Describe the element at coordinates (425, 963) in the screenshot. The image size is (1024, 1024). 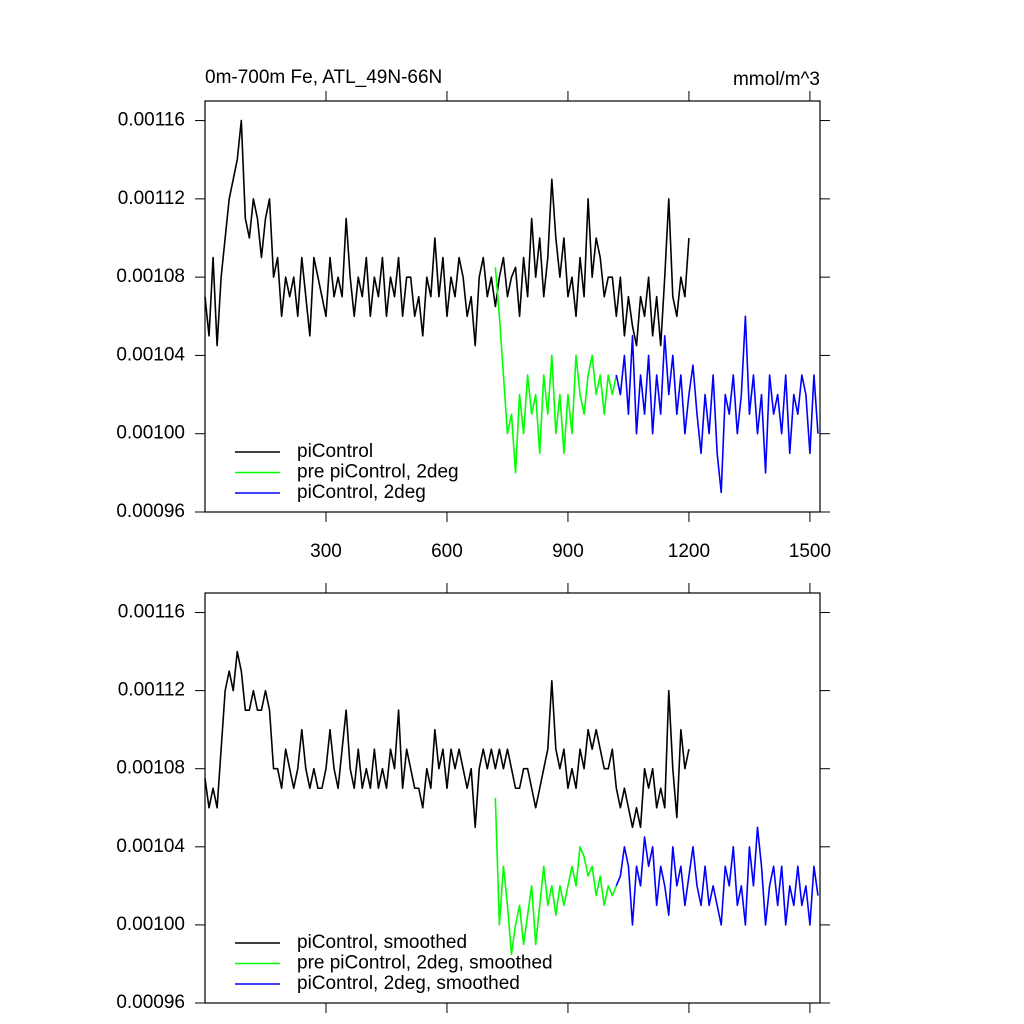
I see `legend-label: pre piControl, 2deg, smoothed` at that location.